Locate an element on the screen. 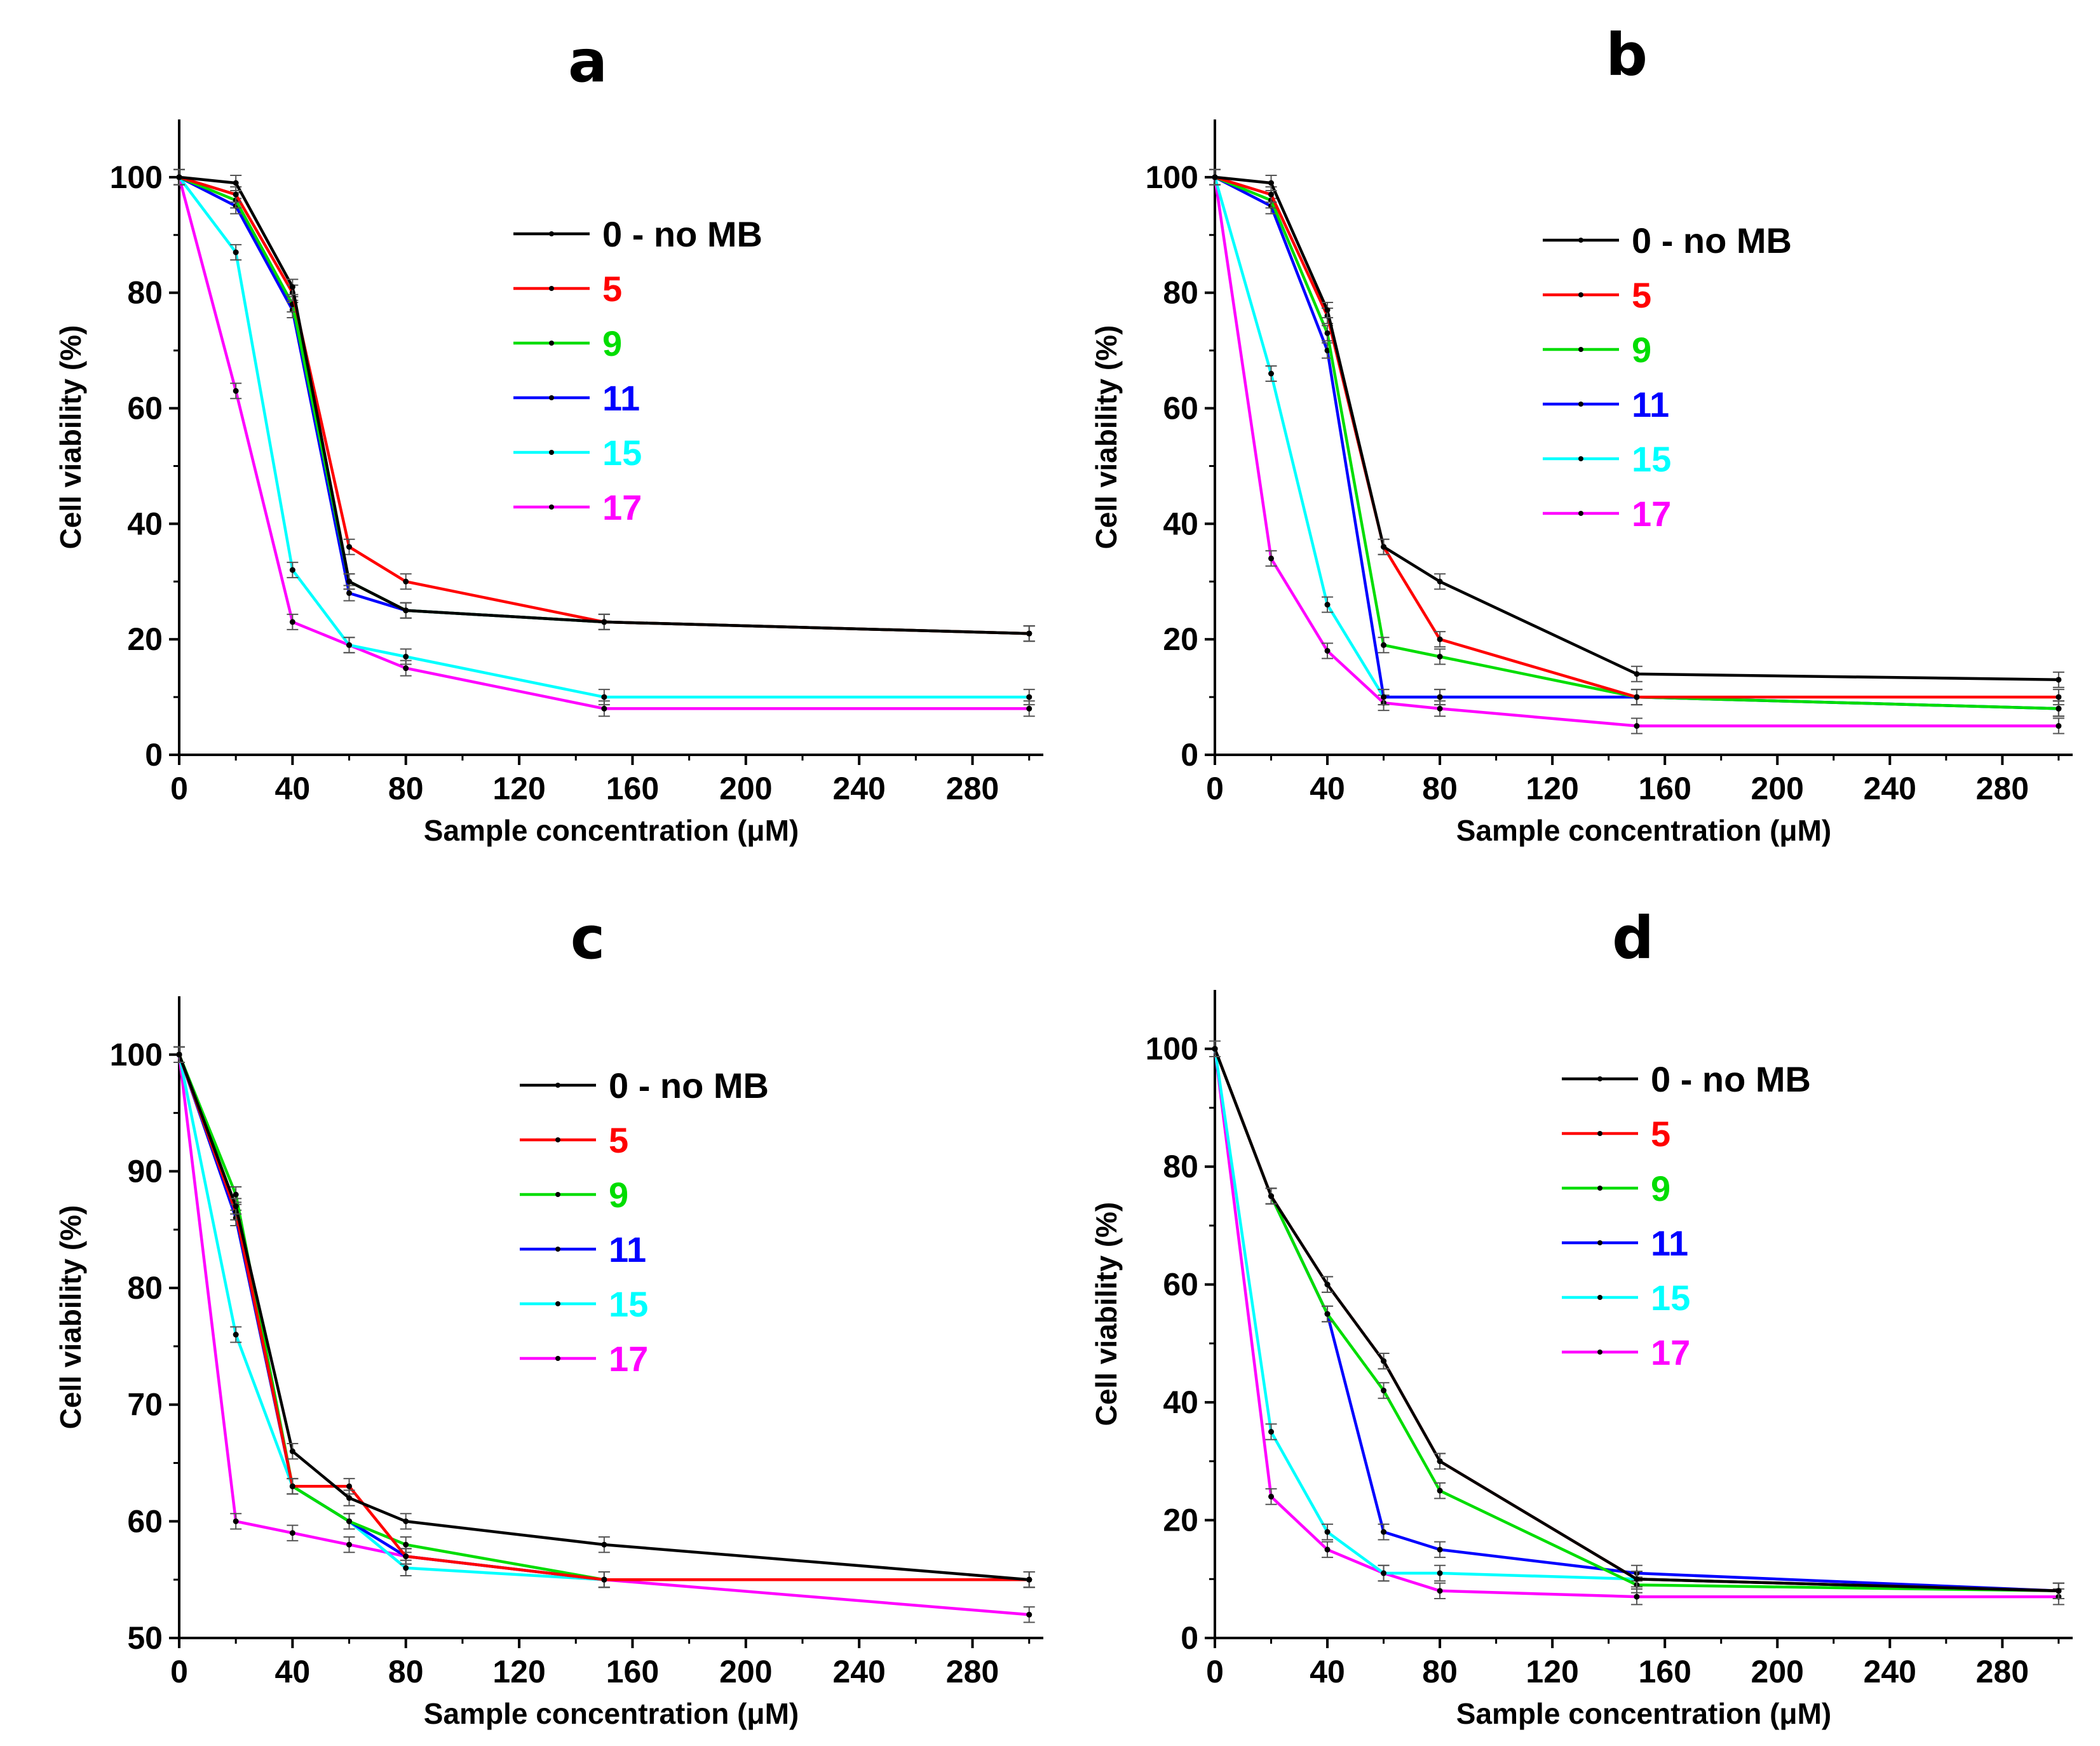 This screenshot has height=1746, width=2100. legend-label: 11 is located at coordinates (1669, 1243).